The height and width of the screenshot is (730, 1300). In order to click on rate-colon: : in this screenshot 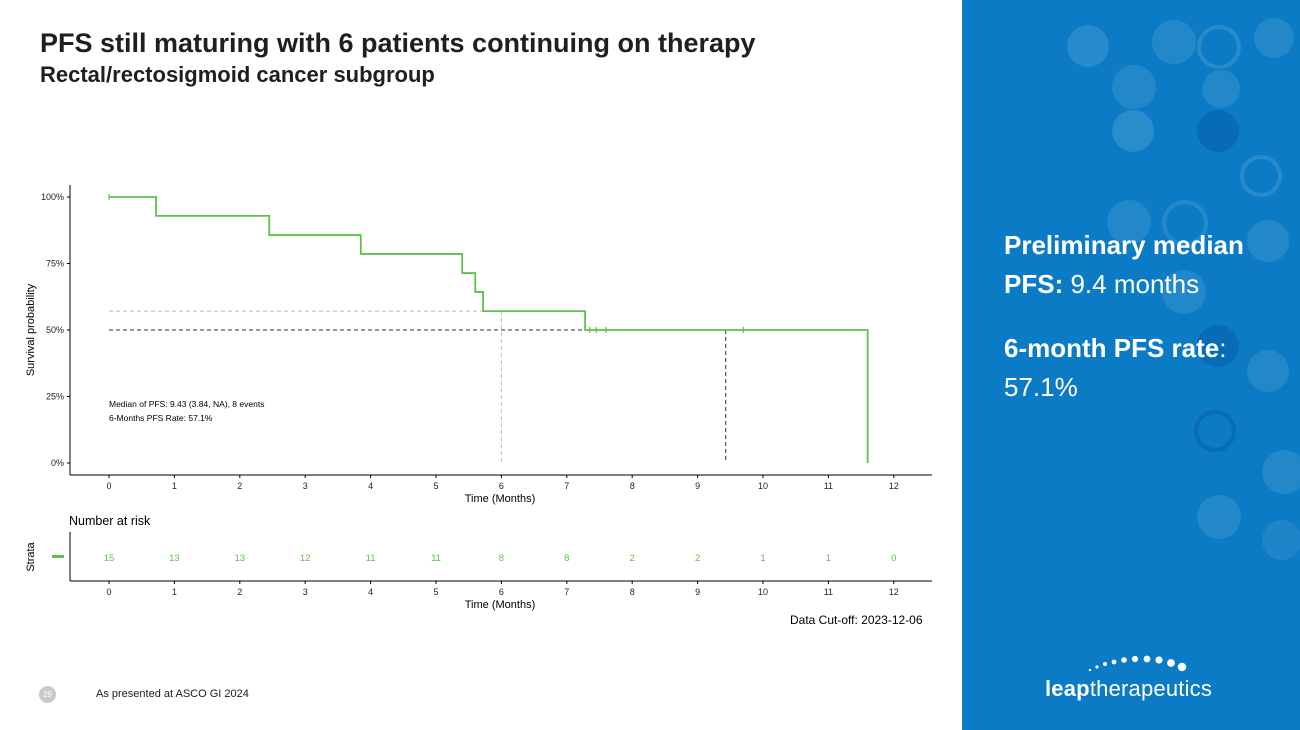, I will do `click(1223, 348)`.